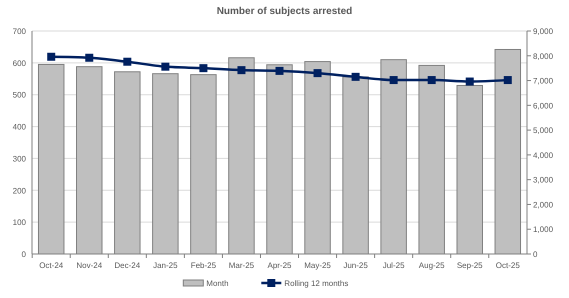  What do you see at coordinates (394, 265) in the screenshot?
I see `x-tick-label: Jul-25` at bounding box center [394, 265].